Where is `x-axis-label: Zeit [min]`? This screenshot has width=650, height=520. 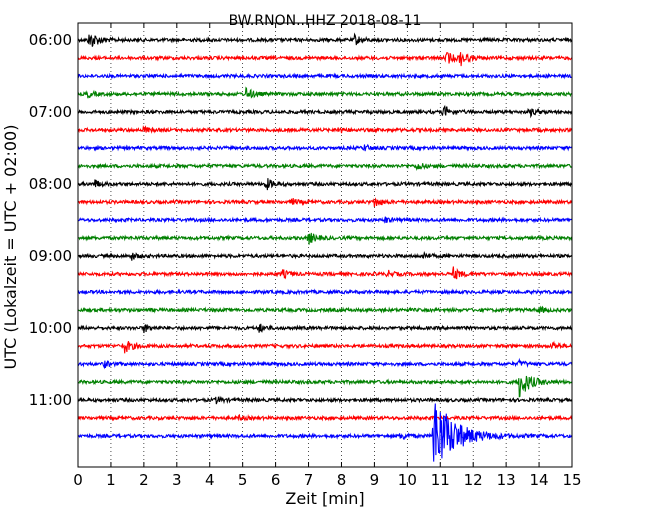
x-axis-label: Zeit [min] is located at coordinates (324, 498).